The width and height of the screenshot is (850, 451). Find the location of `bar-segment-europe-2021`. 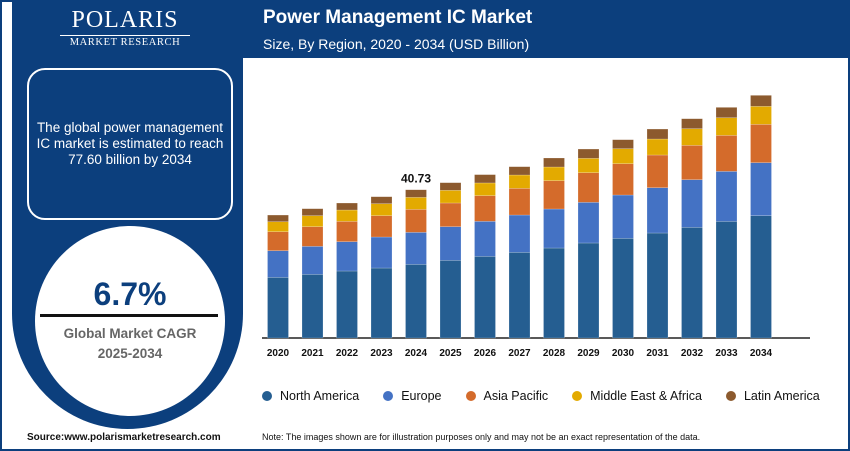

bar-segment-europe-2021 is located at coordinates (312, 260).